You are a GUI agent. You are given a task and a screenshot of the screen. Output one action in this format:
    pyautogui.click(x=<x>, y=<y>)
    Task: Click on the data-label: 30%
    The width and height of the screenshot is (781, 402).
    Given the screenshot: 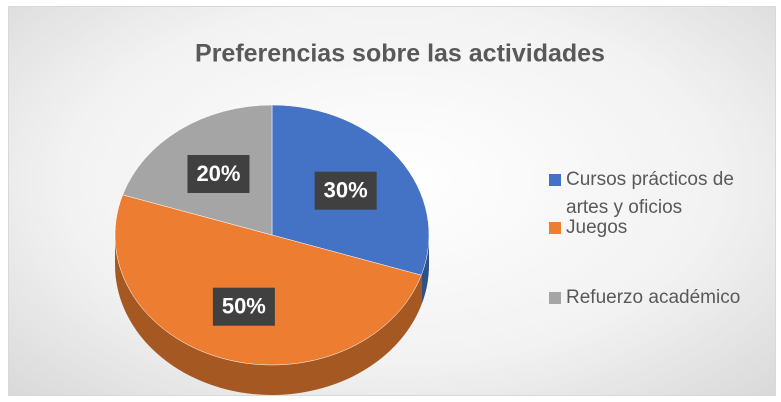 What is the action you would take?
    pyautogui.click(x=346, y=189)
    